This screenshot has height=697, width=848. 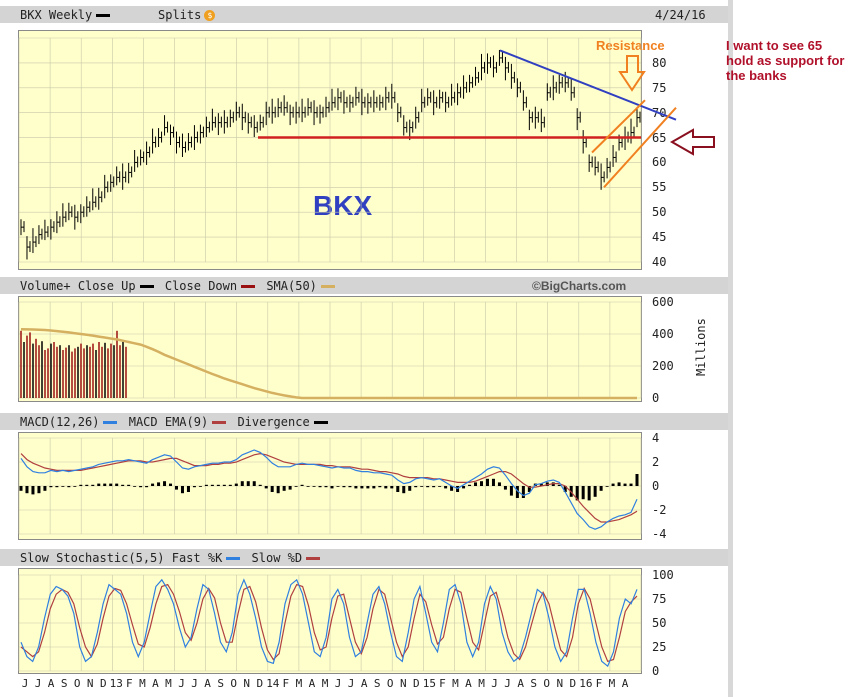 What do you see at coordinates (327, 286) in the screenshot?
I see `sma-swatch` at bounding box center [327, 286].